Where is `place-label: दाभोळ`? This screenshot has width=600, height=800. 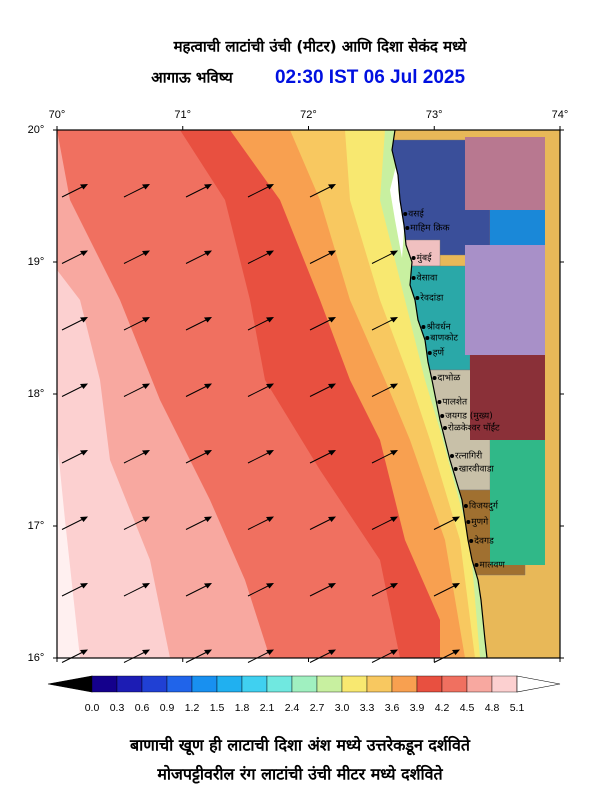
place-label: दाभोळ is located at coordinates (449, 378).